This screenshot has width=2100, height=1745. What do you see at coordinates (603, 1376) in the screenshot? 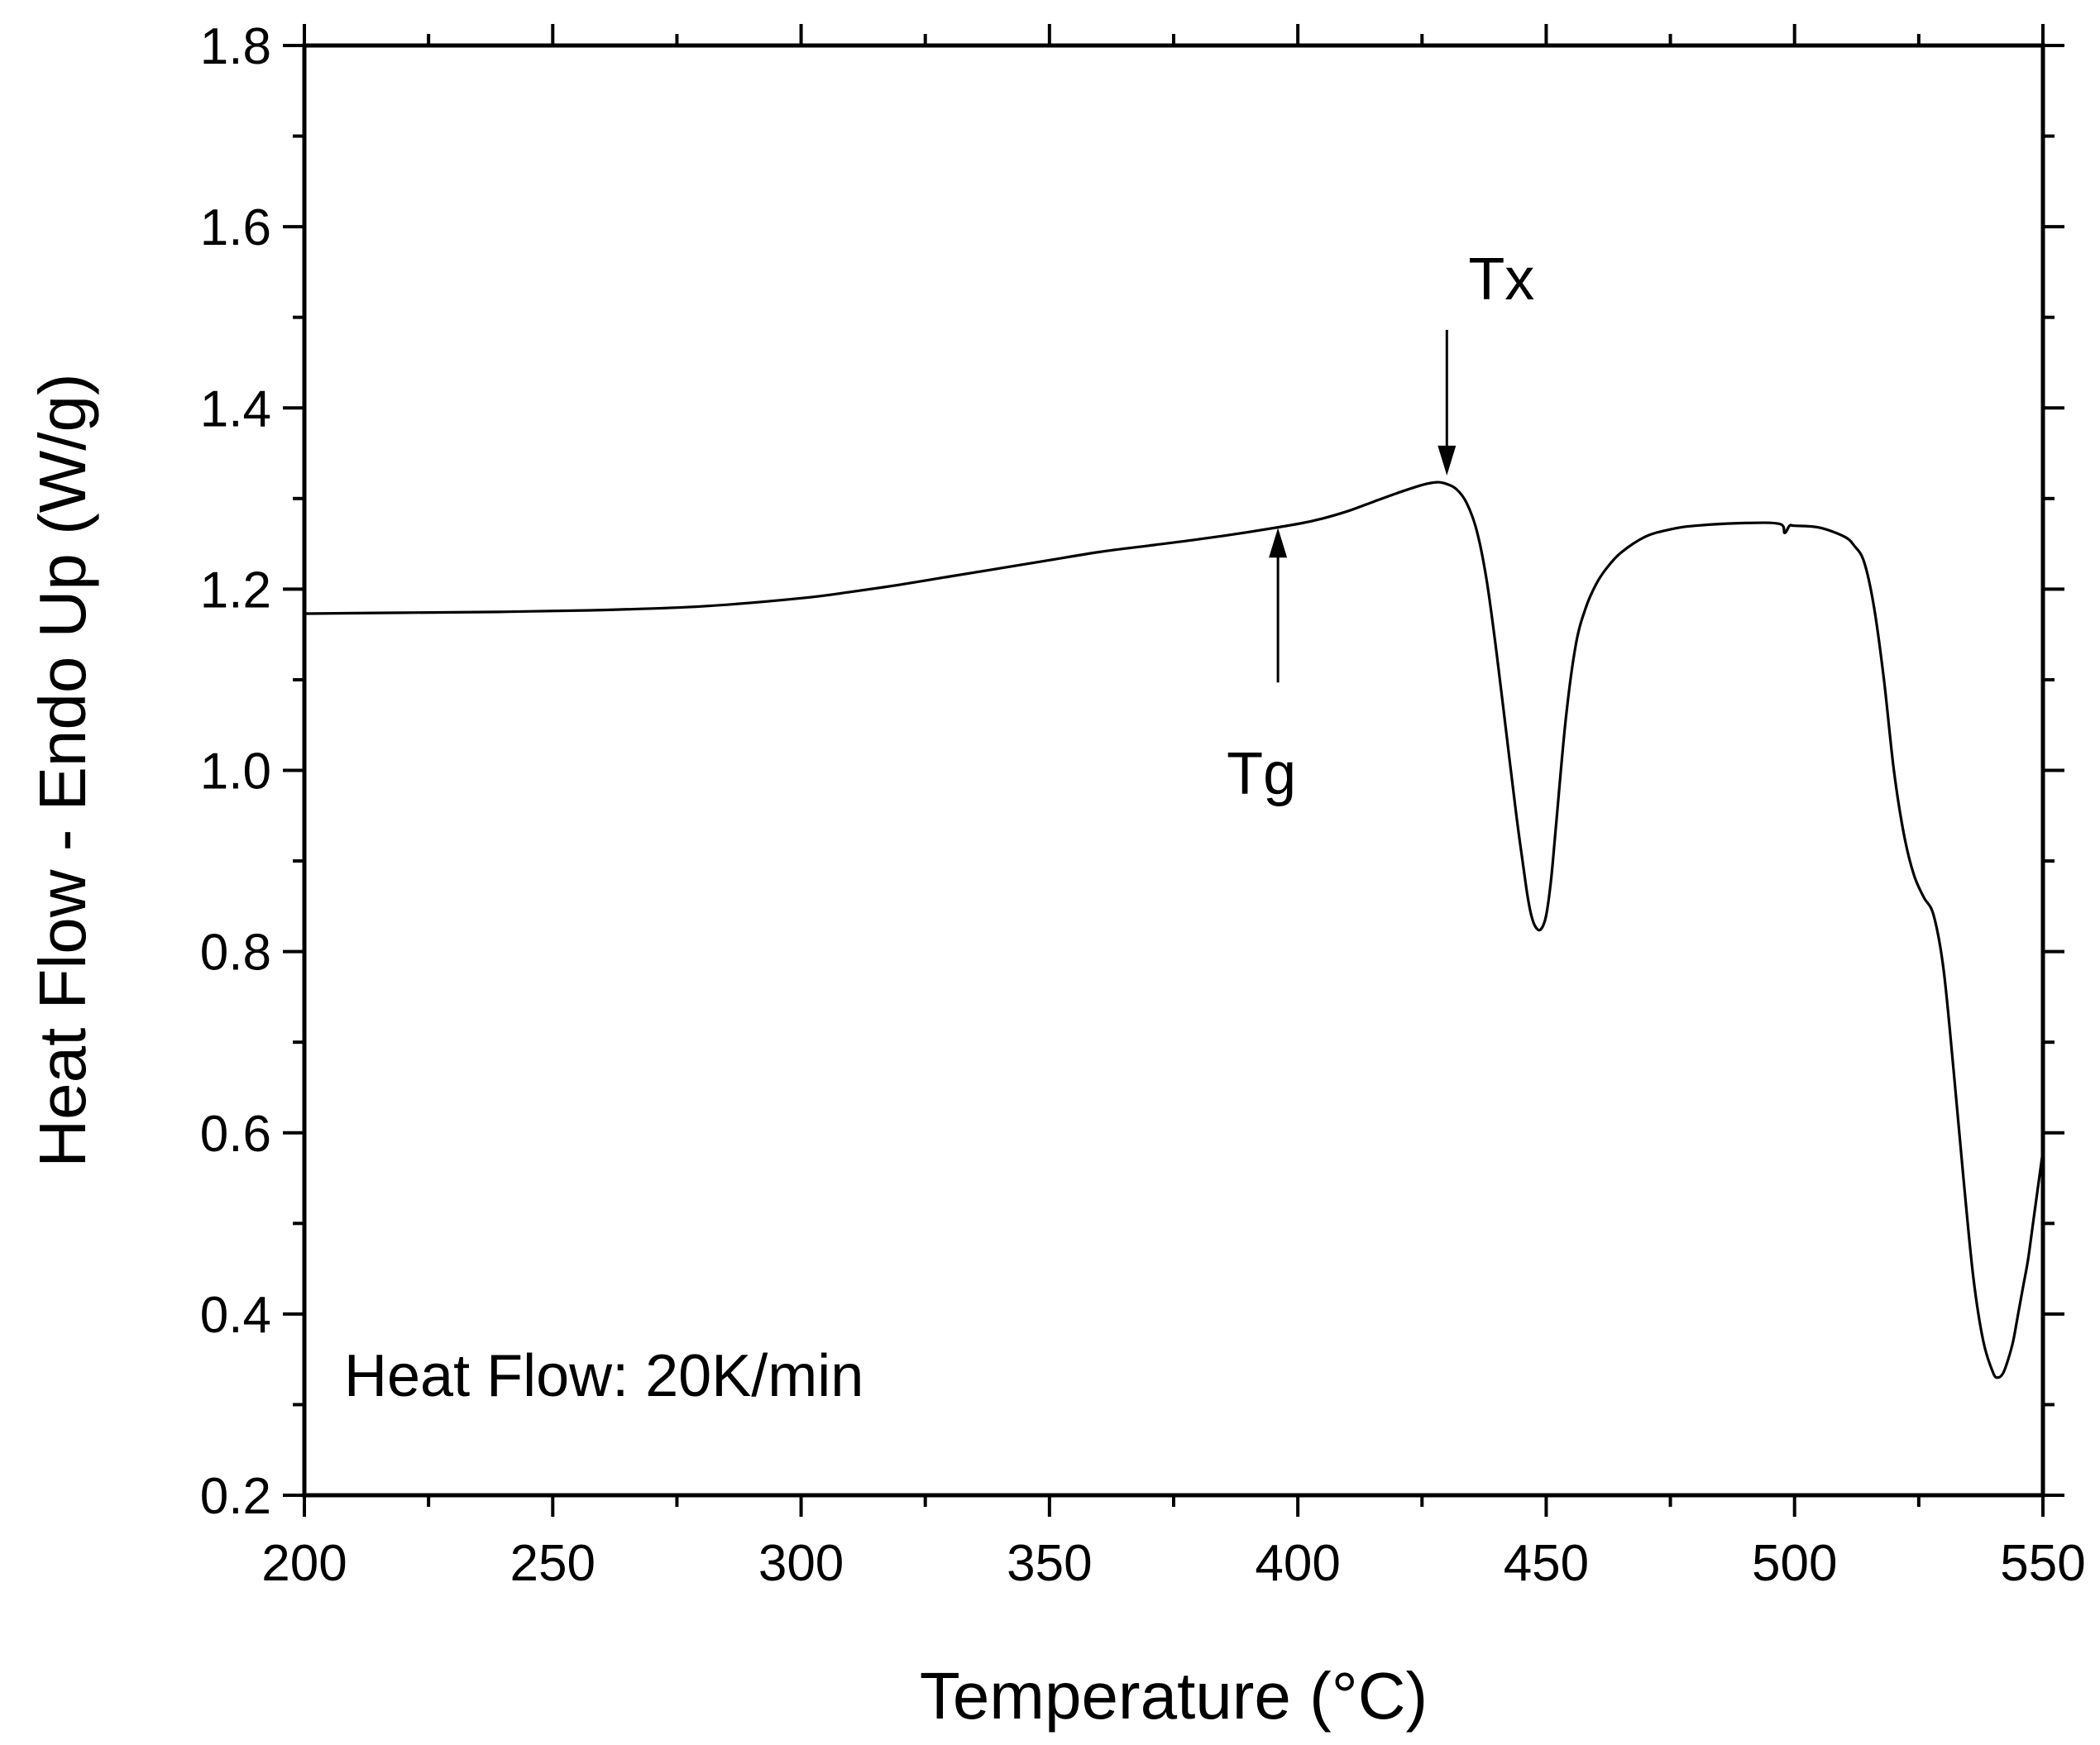
I see `heat-rate-note: Heat Flow: 20K/min` at bounding box center [603, 1376].